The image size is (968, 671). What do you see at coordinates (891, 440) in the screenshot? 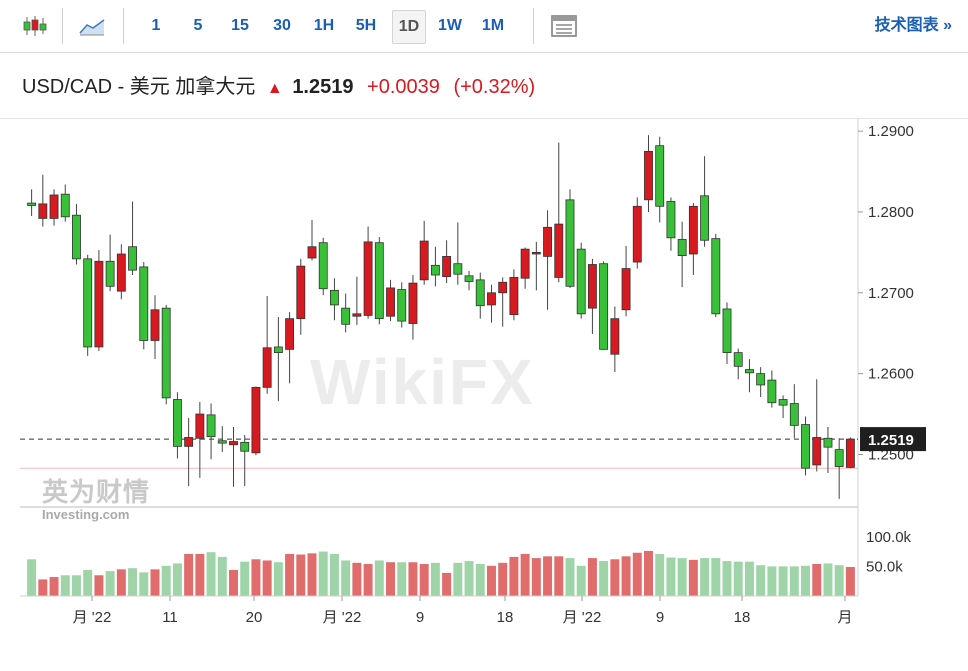
I see `current-price-label: 1.2519` at bounding box center [891, 440].